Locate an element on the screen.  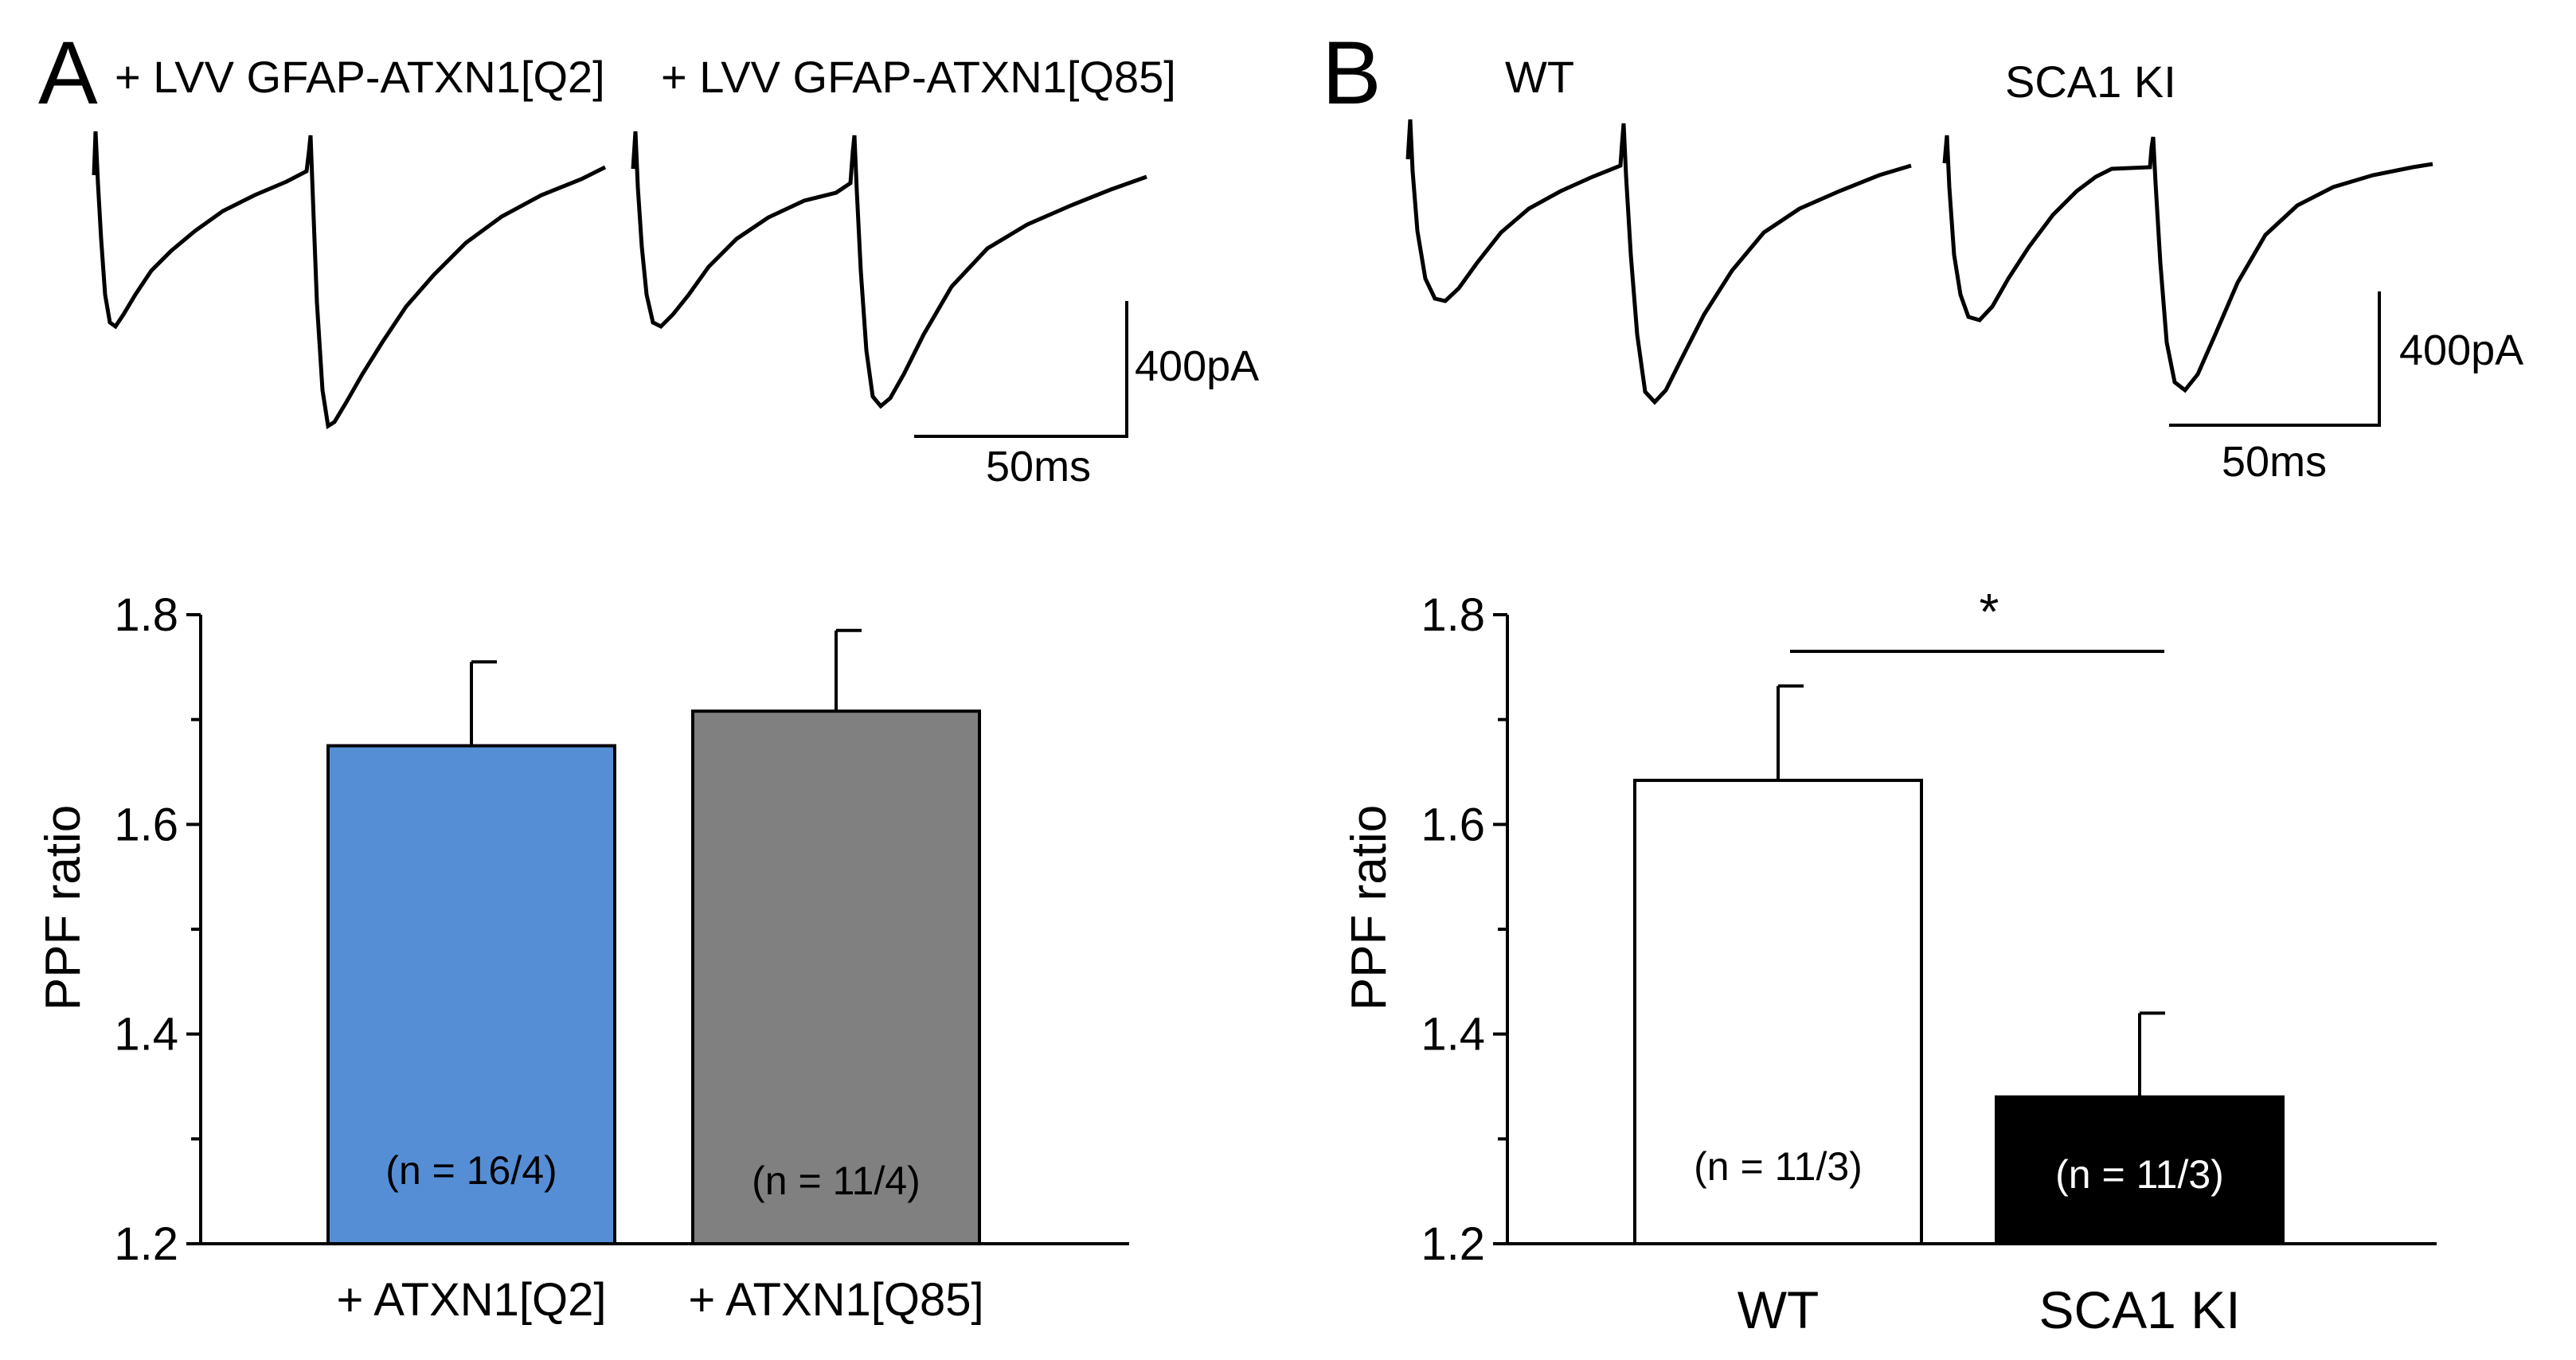
panel-b-trace-label-sca1: SCA1 KI is located at coordinates (2090, 82).